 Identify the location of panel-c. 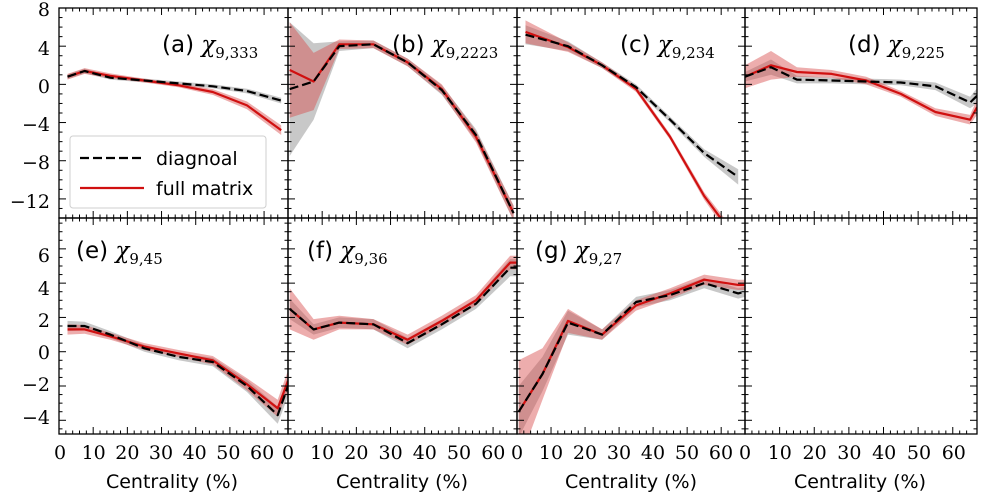
(631, 113).